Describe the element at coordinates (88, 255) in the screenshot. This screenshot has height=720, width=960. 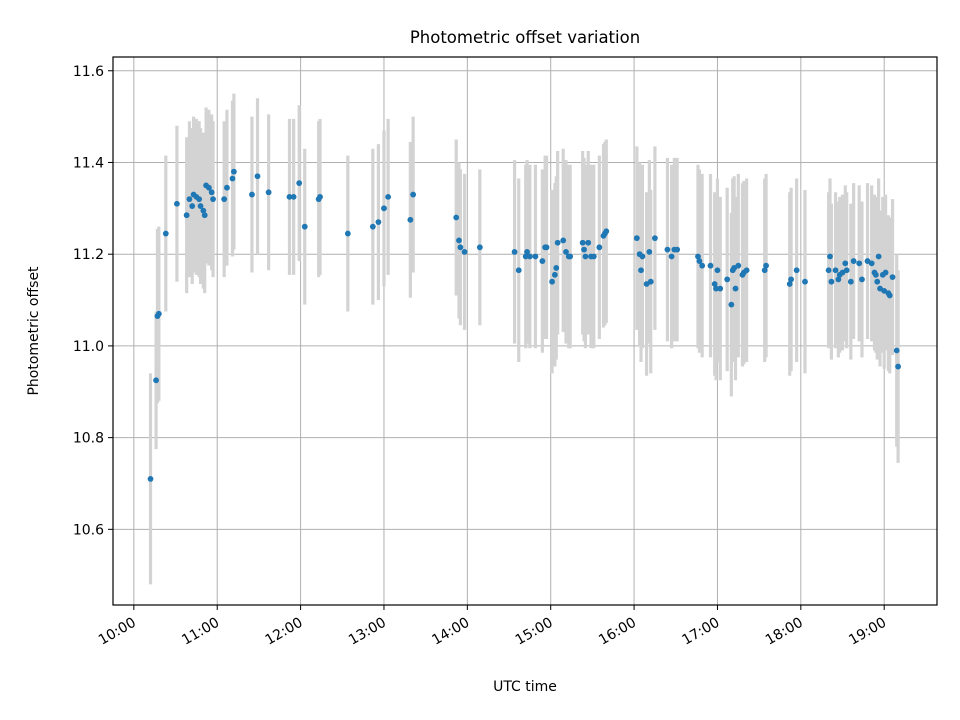
I see `y-tick-label: 11.2` at that location.